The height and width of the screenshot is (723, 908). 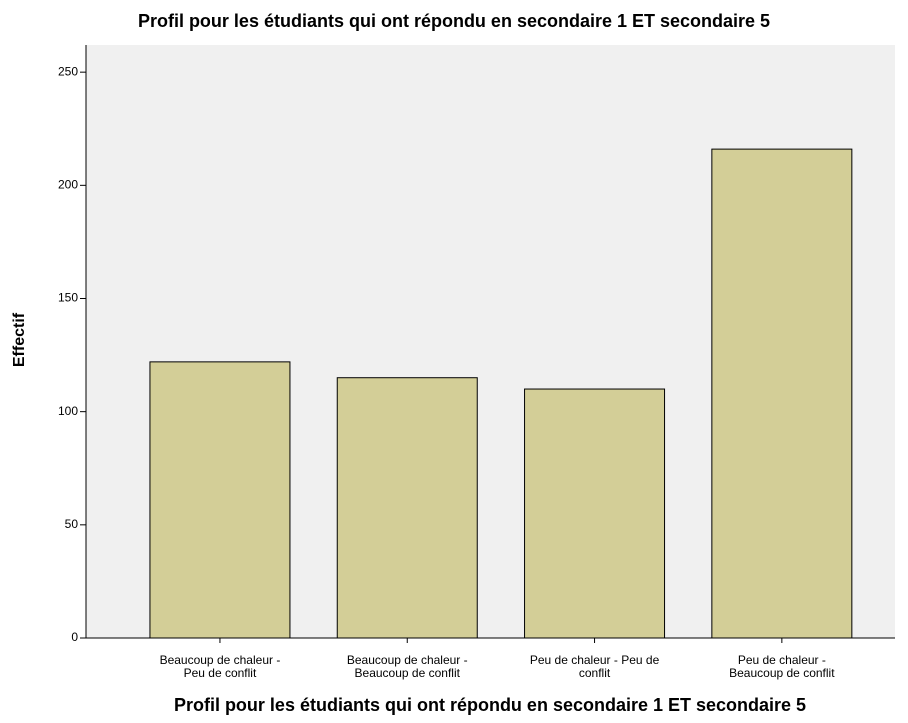 What do you see at coordinates (72, 524) in the screenshot?
I see `y-tick-label: 50` at bounding box center [72, 524].